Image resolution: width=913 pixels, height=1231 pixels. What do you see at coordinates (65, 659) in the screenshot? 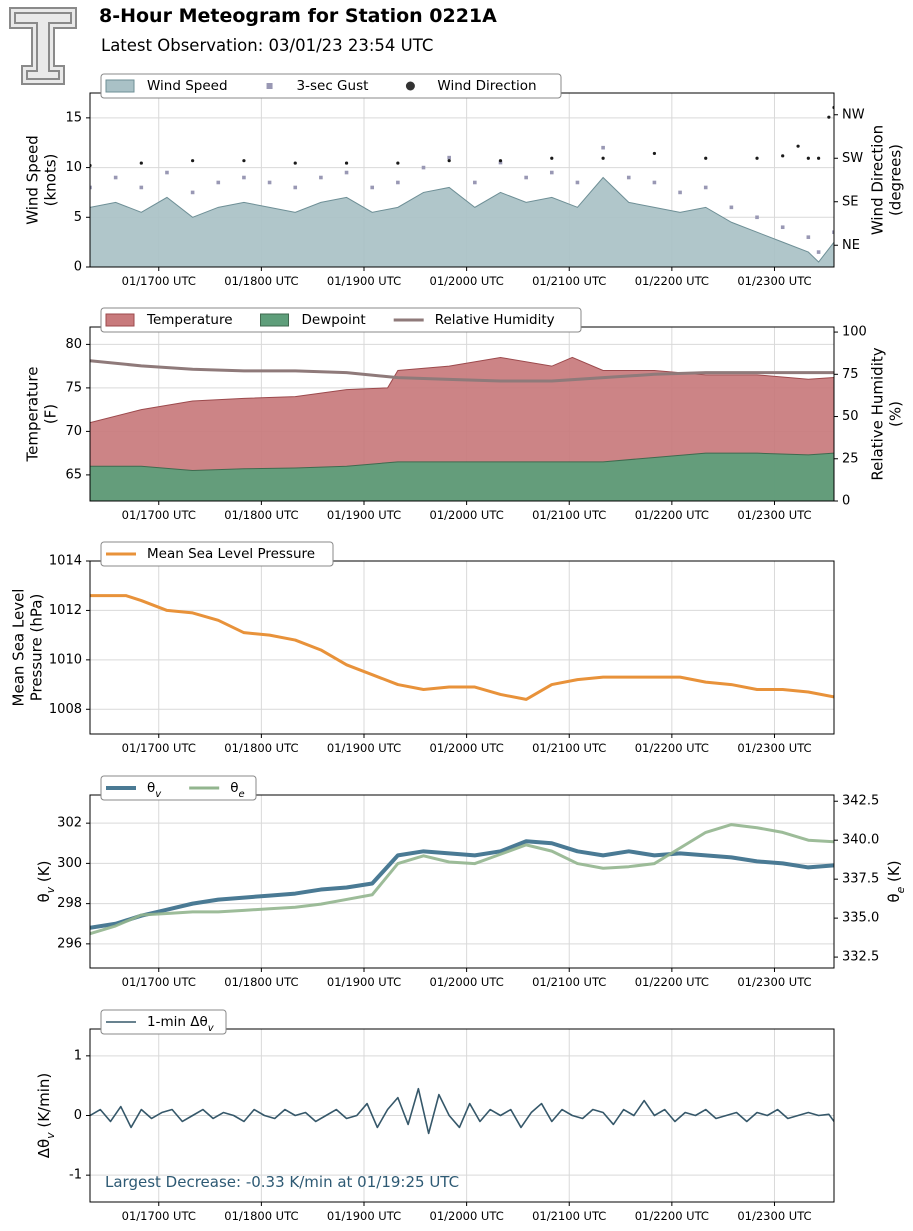
I see `y-tick-label: 1010` at bounding box center [65, 659].